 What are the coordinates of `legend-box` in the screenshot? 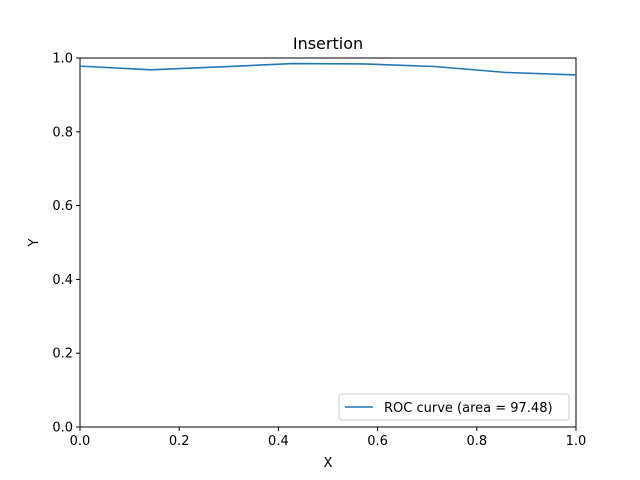 It's located at (454, 407).